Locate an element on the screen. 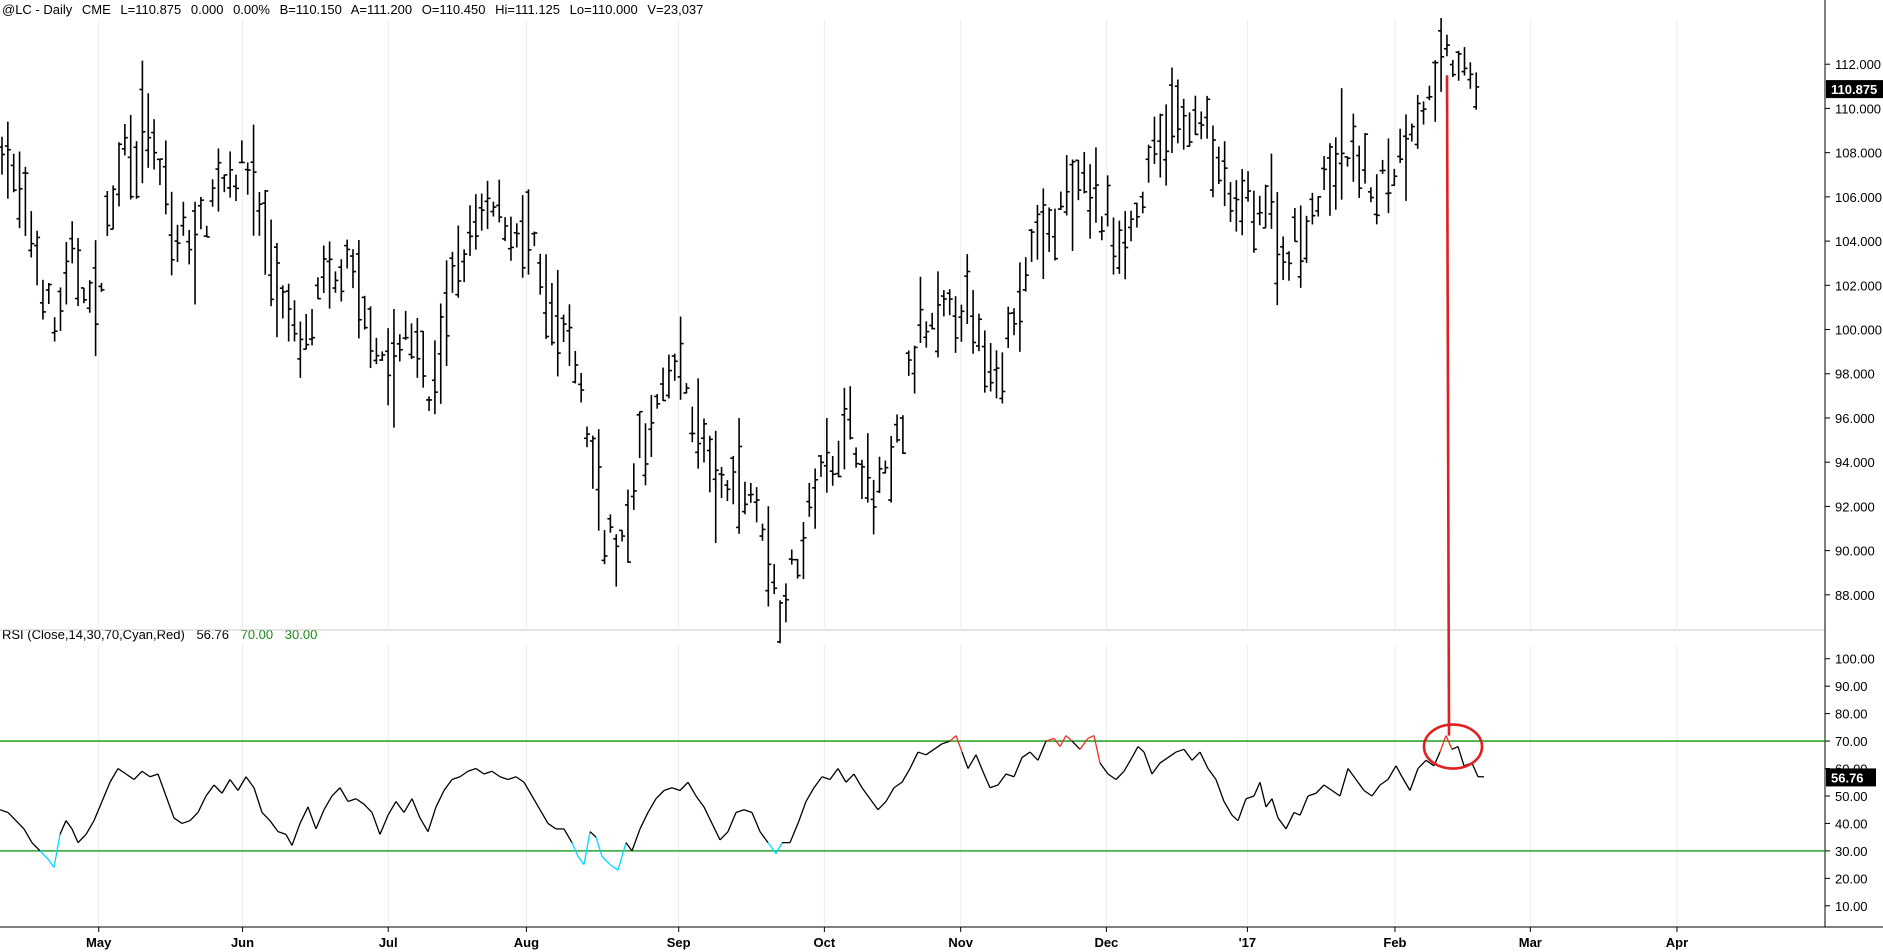  x-tick-label: Nov is located at coordinates (960, 942).